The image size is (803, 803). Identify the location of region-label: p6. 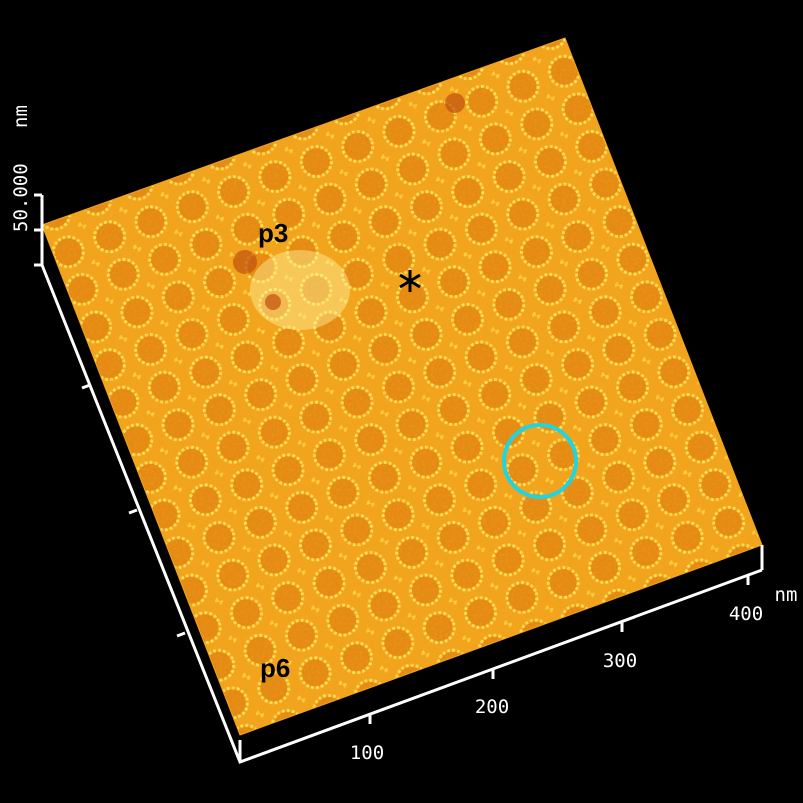
(275, 668).